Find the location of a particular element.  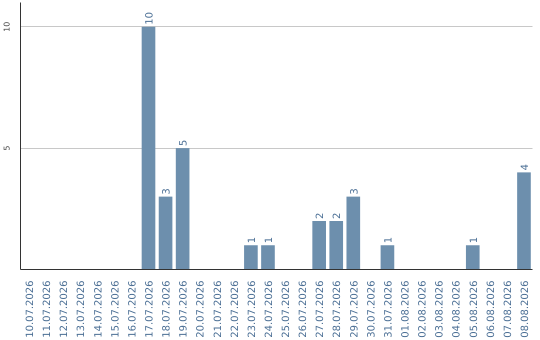

x-tick-label: 30.07.2026 is located at coordinates (372, 309).